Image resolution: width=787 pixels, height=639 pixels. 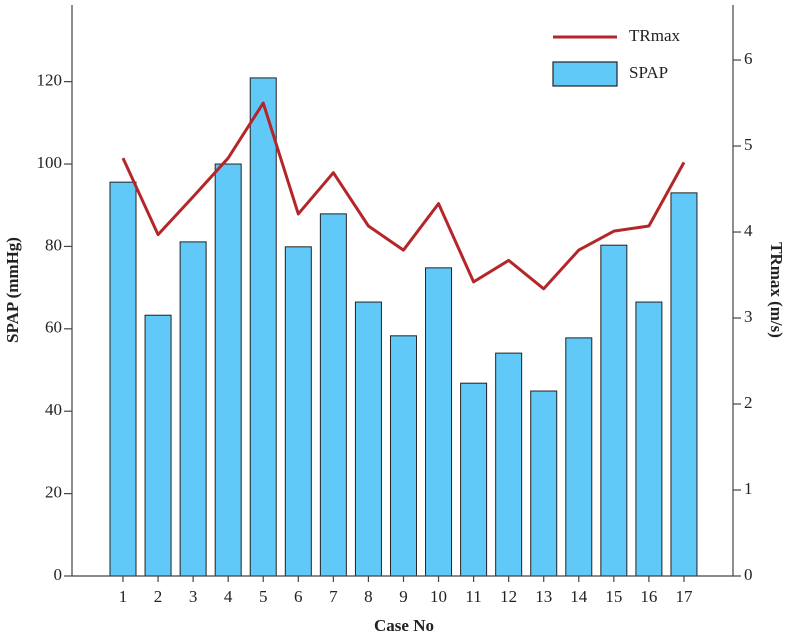 What do you see at coordinates (438, 596) in the screenshot?
I see `x-tick-label: 10` at bounding box center [438, 596].